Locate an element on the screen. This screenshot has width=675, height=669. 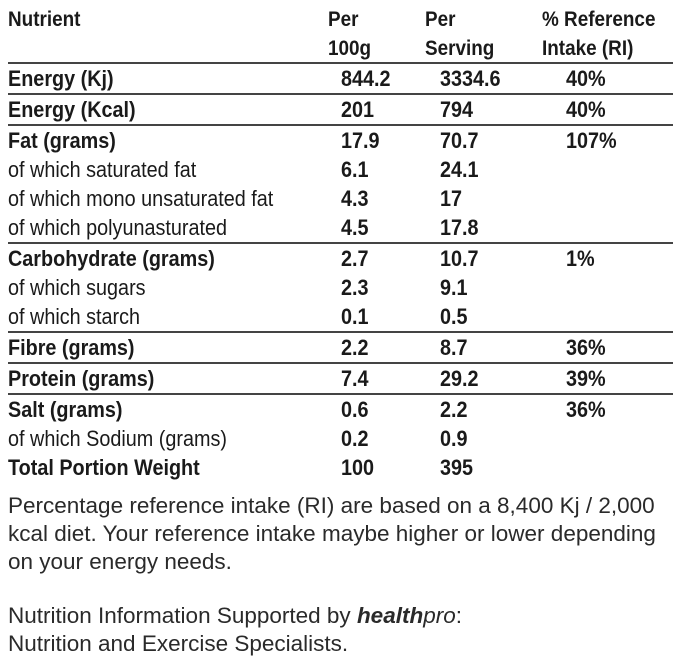
row-label: Total Portion Weight is located at coordinates (104, 467).